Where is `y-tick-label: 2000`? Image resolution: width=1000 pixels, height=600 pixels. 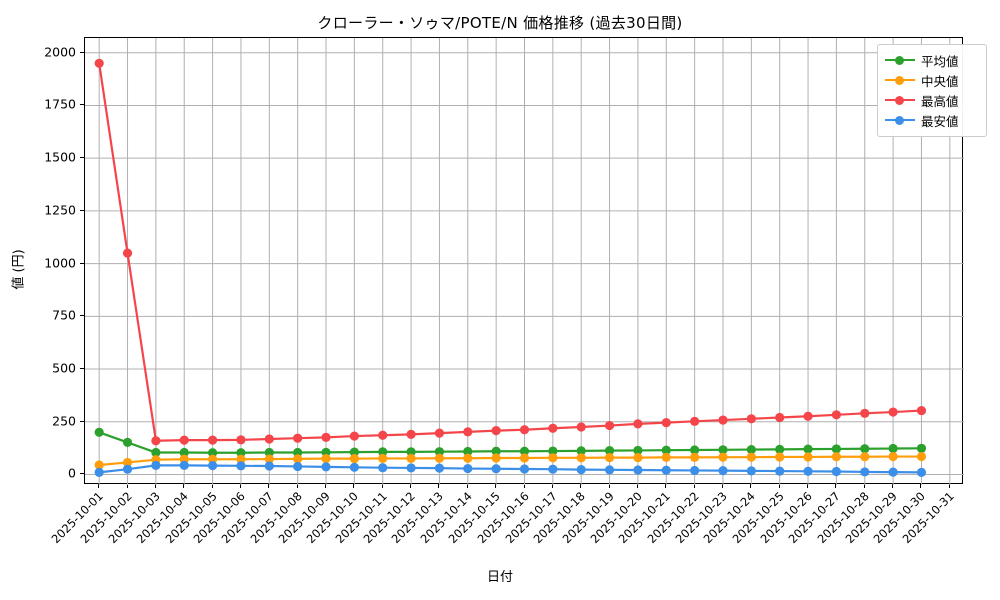
y-tick-label: 2000 is located at coordinates (60, 52).